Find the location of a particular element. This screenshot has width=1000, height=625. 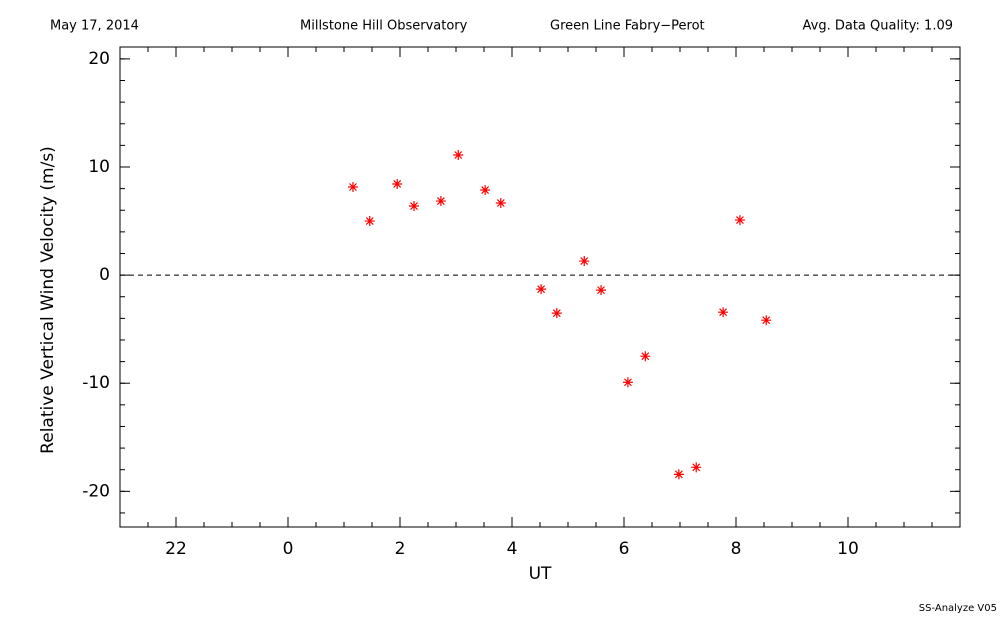

x-axis-label: UT is located at coordinates (540, 574).